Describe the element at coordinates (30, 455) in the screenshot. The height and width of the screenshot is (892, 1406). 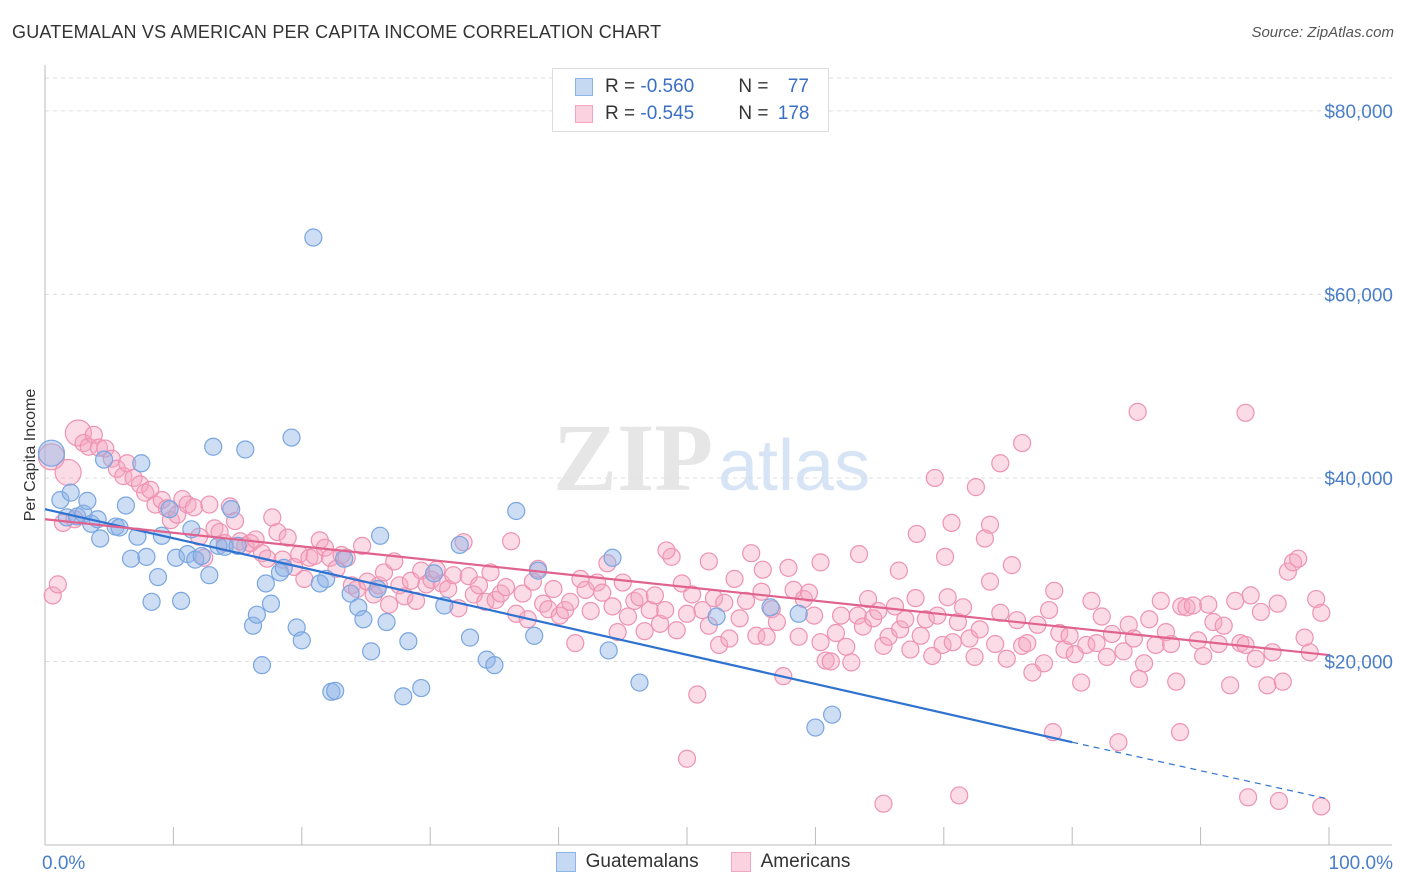
I see `y-axis-label: Per Capita Income` at that location.